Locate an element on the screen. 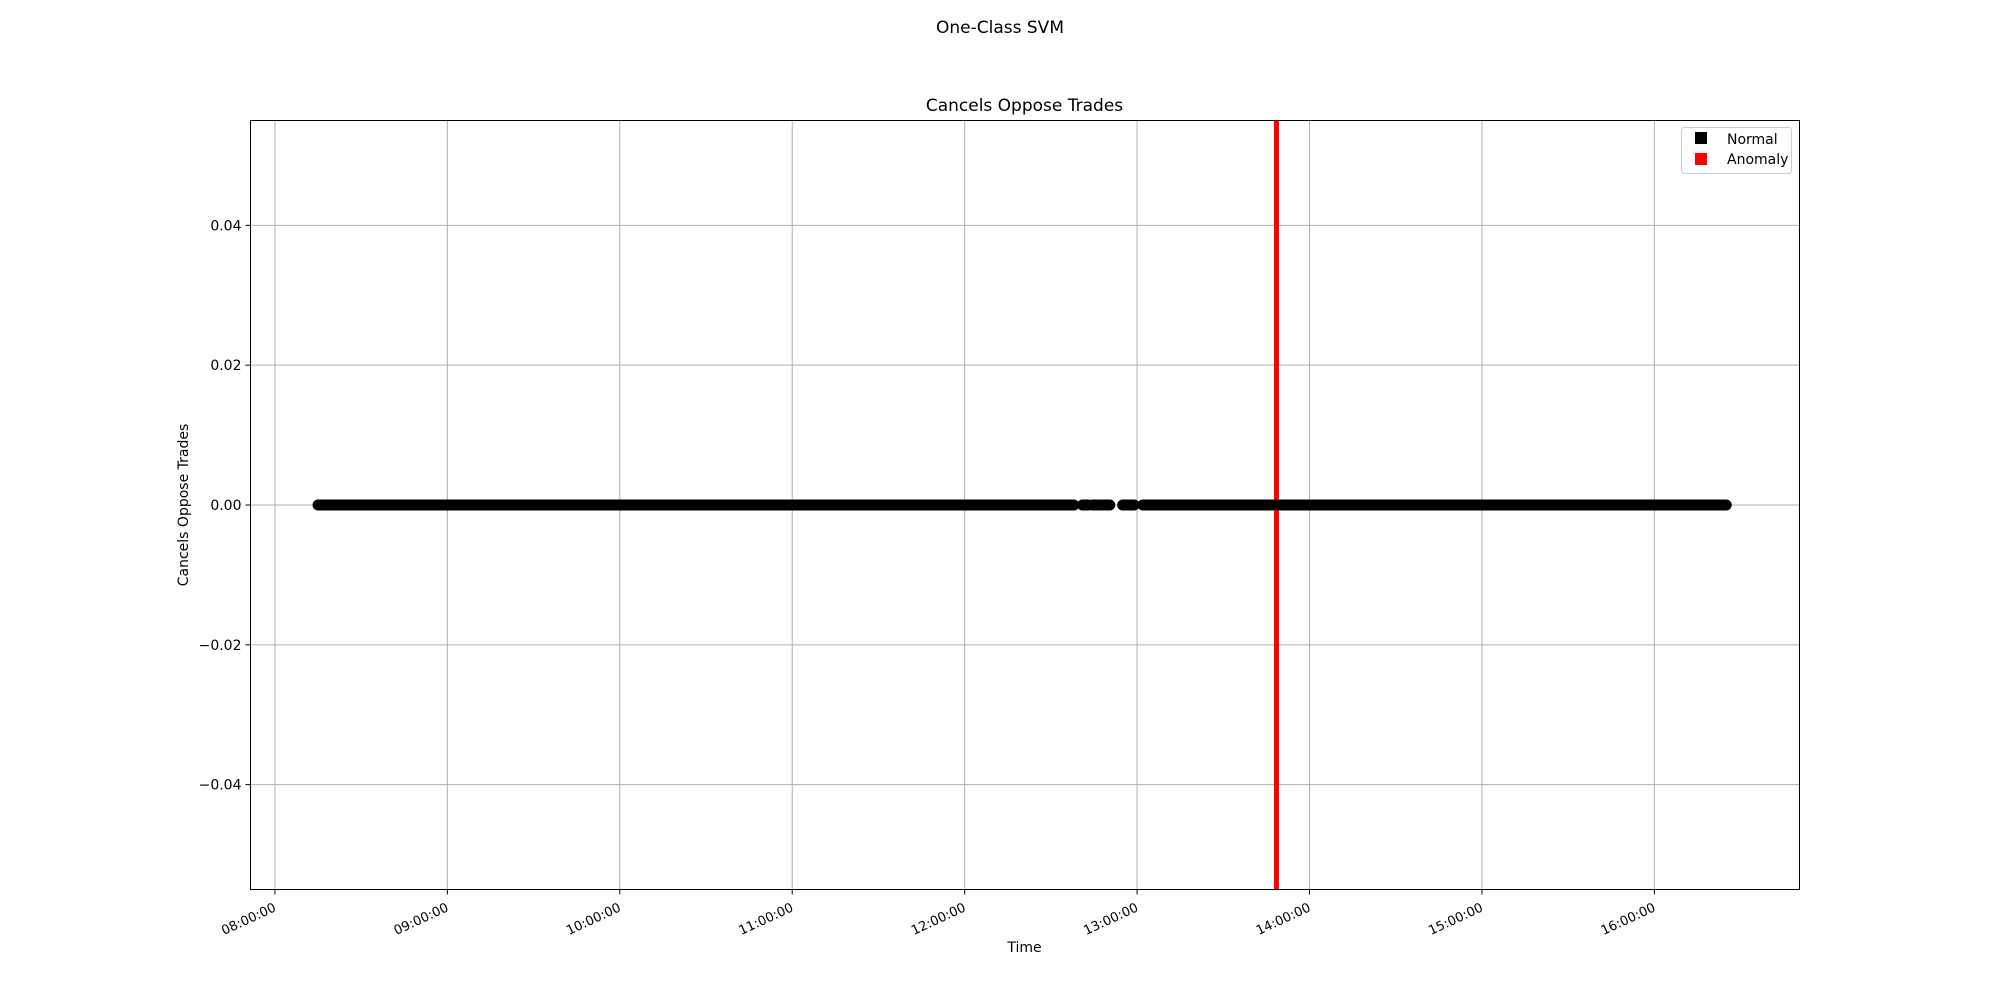 The image size is (2000, 1000). x-tick-label: 08:00:00 is located at coordinates (248, 920).